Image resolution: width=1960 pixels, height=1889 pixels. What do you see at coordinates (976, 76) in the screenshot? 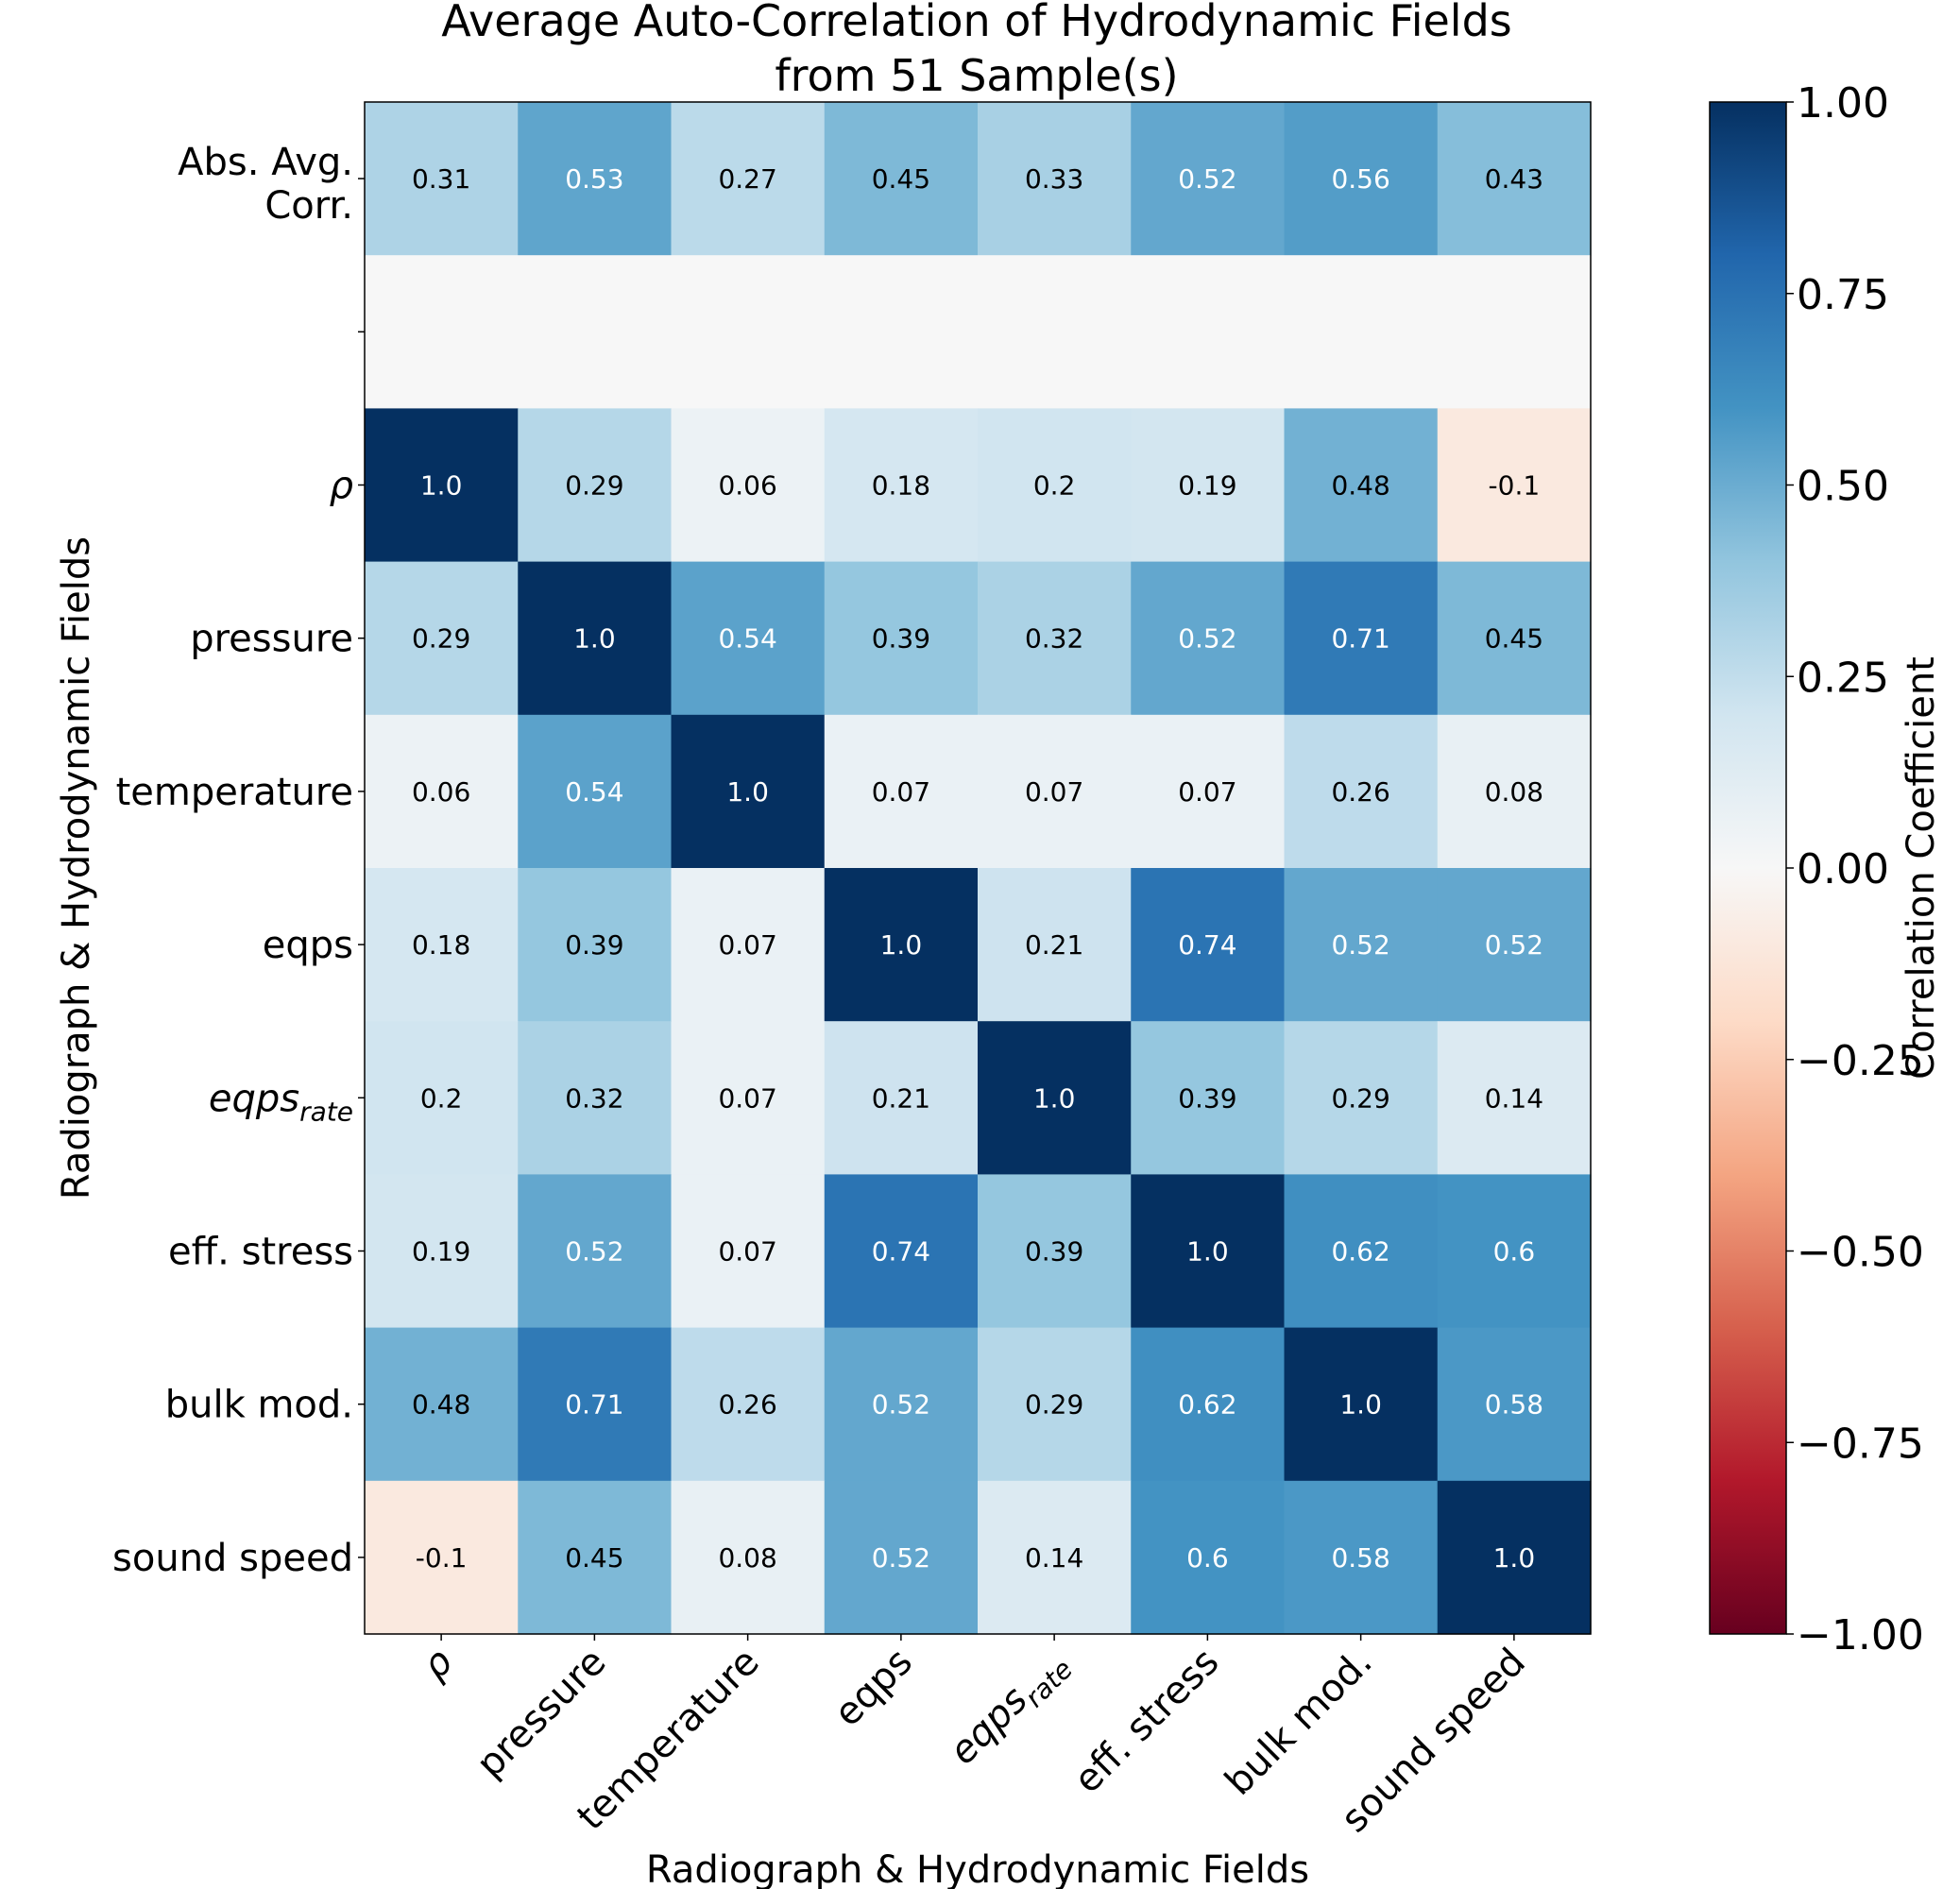
I see `chart-title-line2: from 51 Sample(s)` at bounding box center [976, 76].